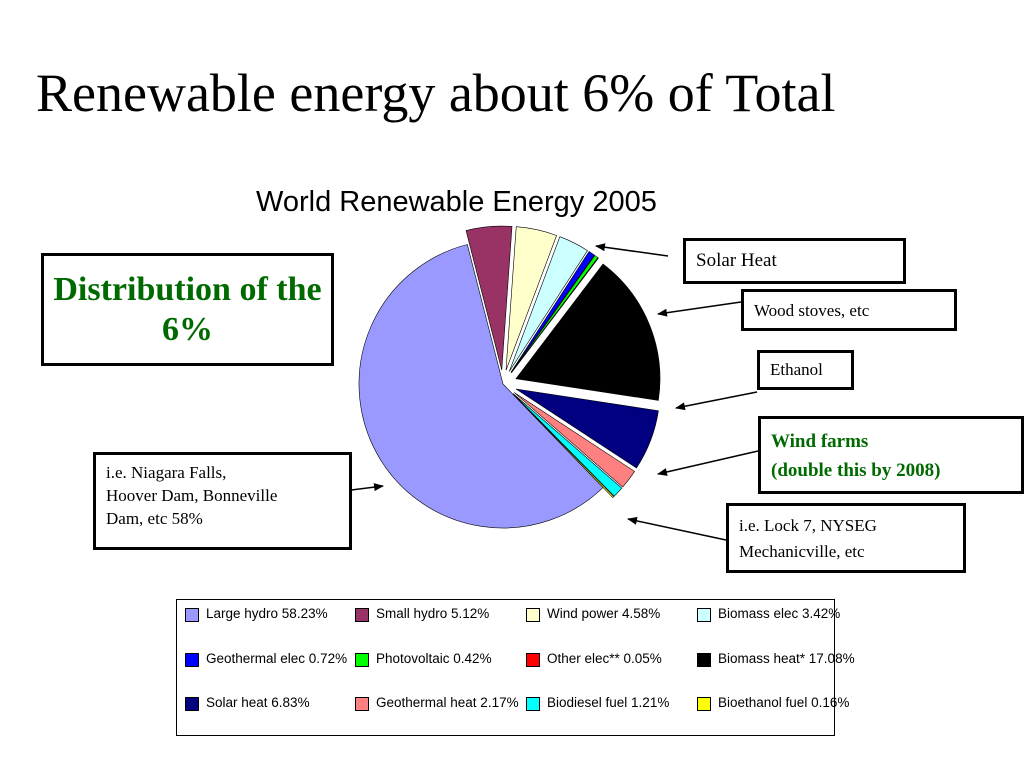 The width and height of the screenshot is (1024, 768). What do you see at coordinates (434, 658) in the screenshot?
I see `legend-label: Photovoltaic 0.42%` at bounding box center [434, 658].